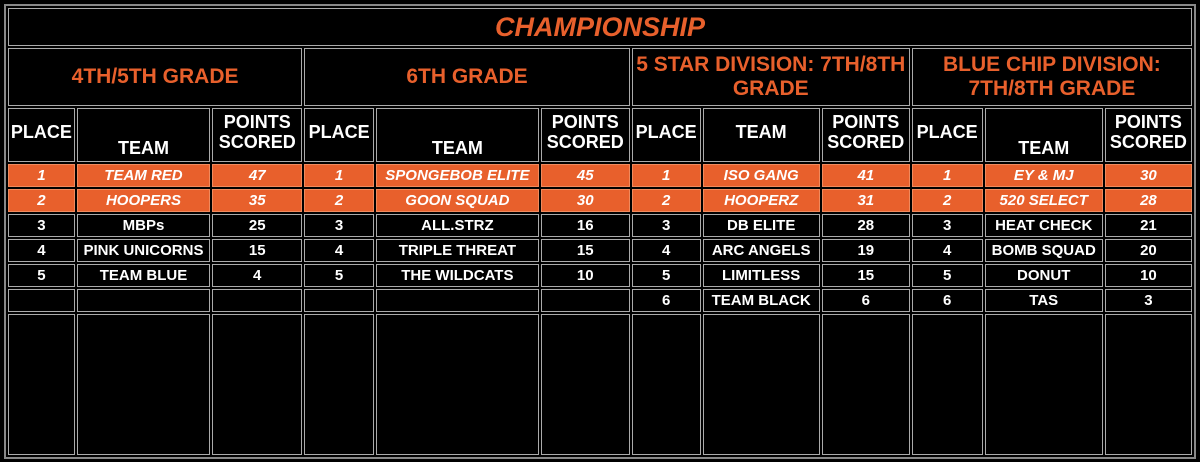 The height and width of the screenshot is (462, 1200). I want to click on page-title: CHAMPIONSHIP, so click(600, 27).